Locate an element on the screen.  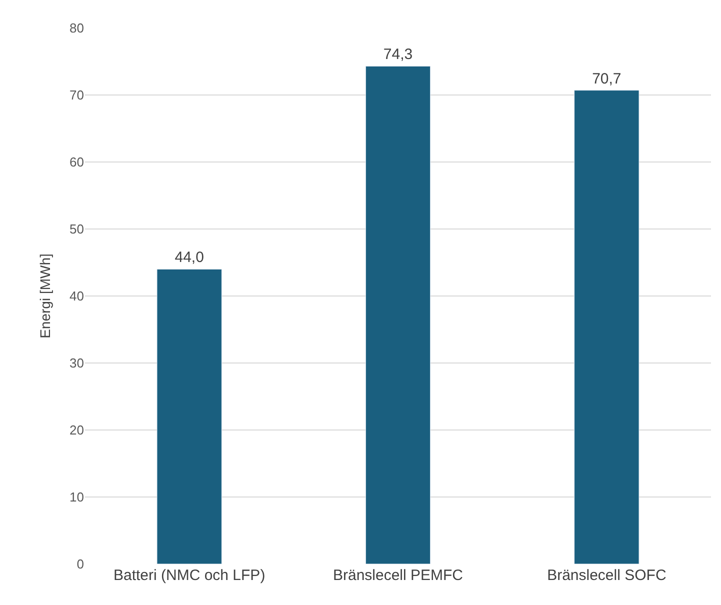
y-tick-label: 0 is located at coordinates (80, 564).